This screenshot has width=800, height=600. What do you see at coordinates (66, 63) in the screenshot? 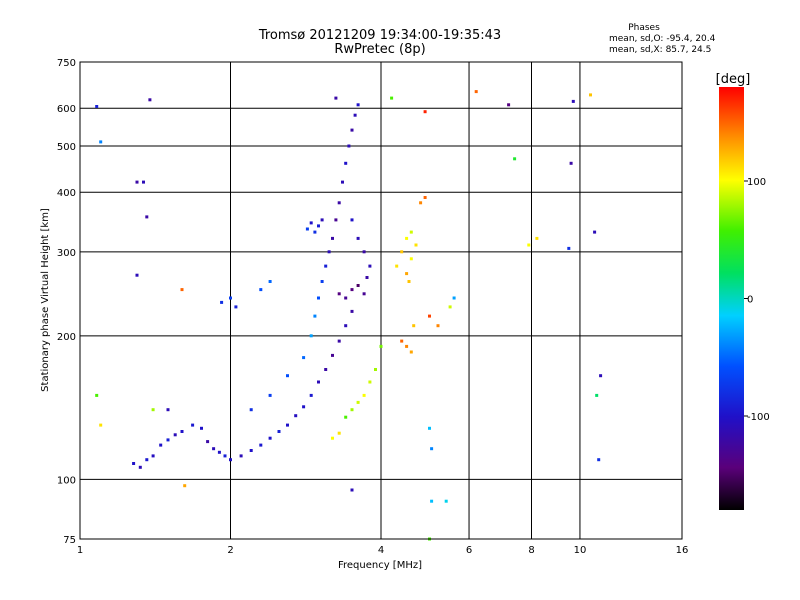
I see `y-tick-label: 750` at bounding box center [66, 63].